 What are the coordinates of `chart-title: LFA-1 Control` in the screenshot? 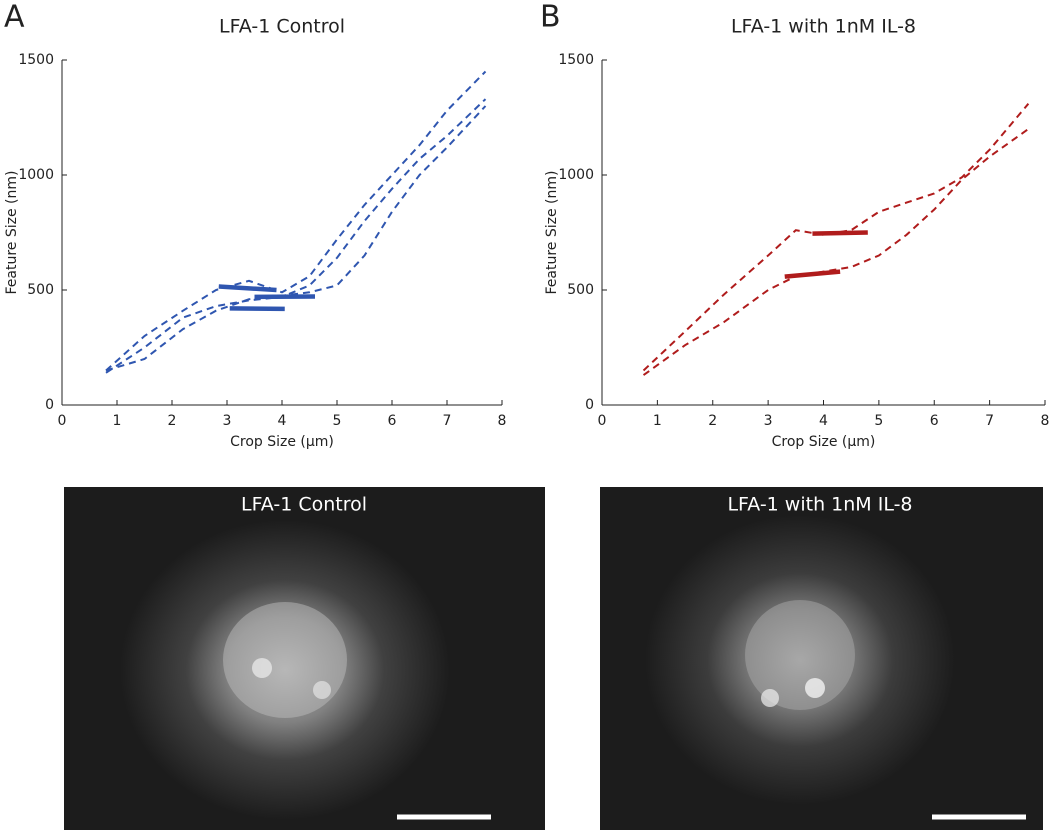 It's located at (282, 27).